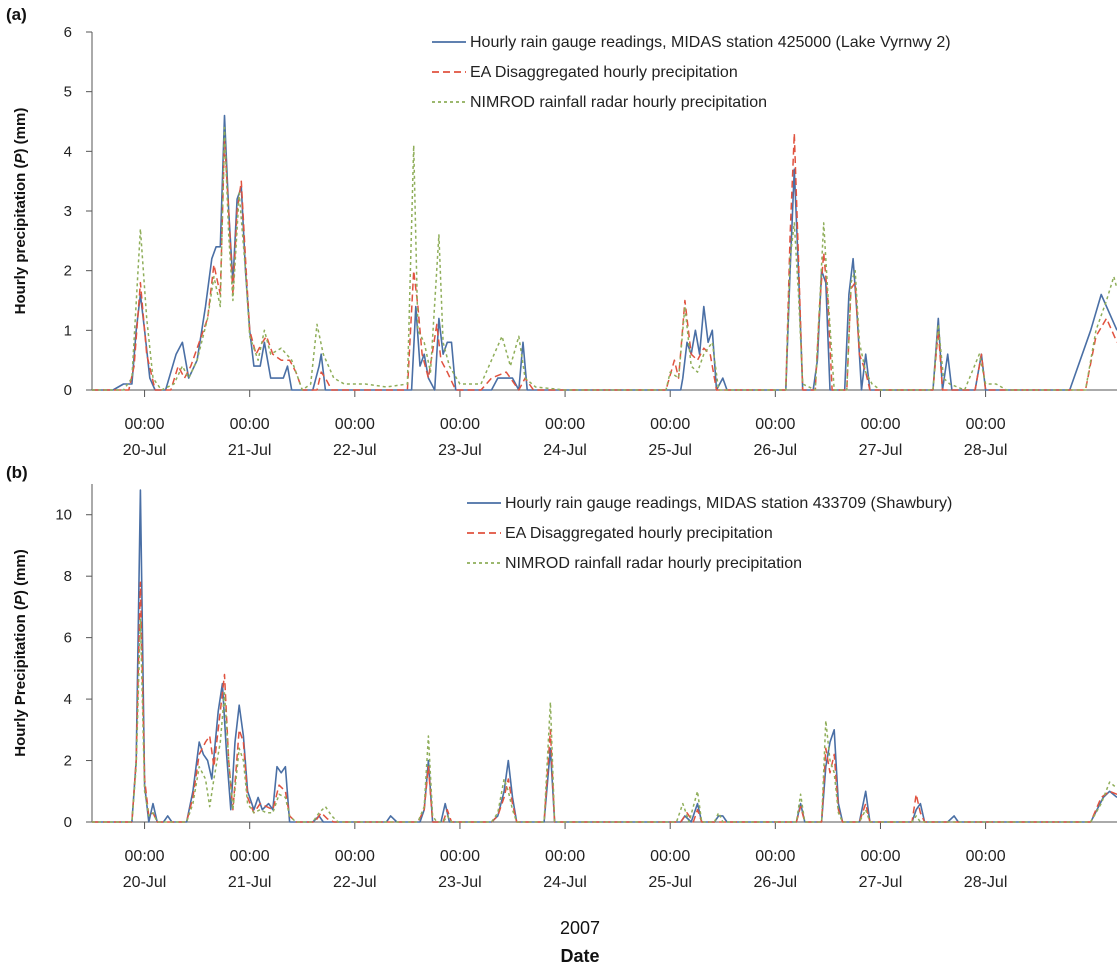  Describe the element at coordinates (17, 472) in the screenshot. I see `panel-label: (b)` at that location.